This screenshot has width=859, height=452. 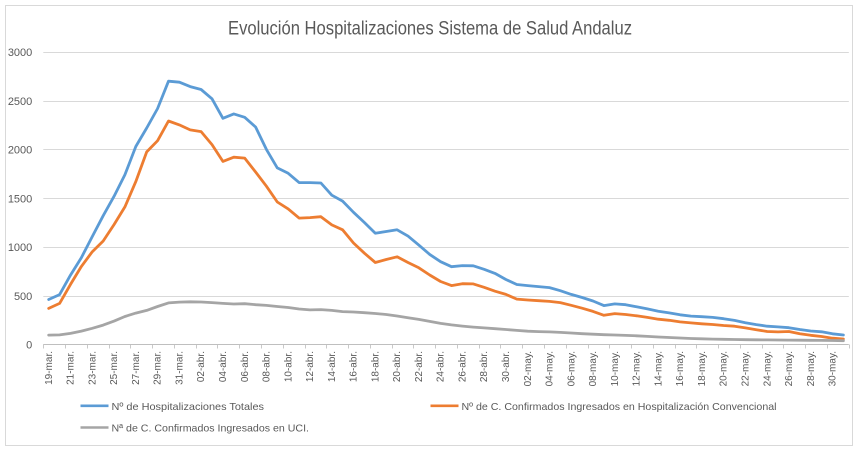 I want to click on svg-text: 23-mar., so click(x=92, y=368).